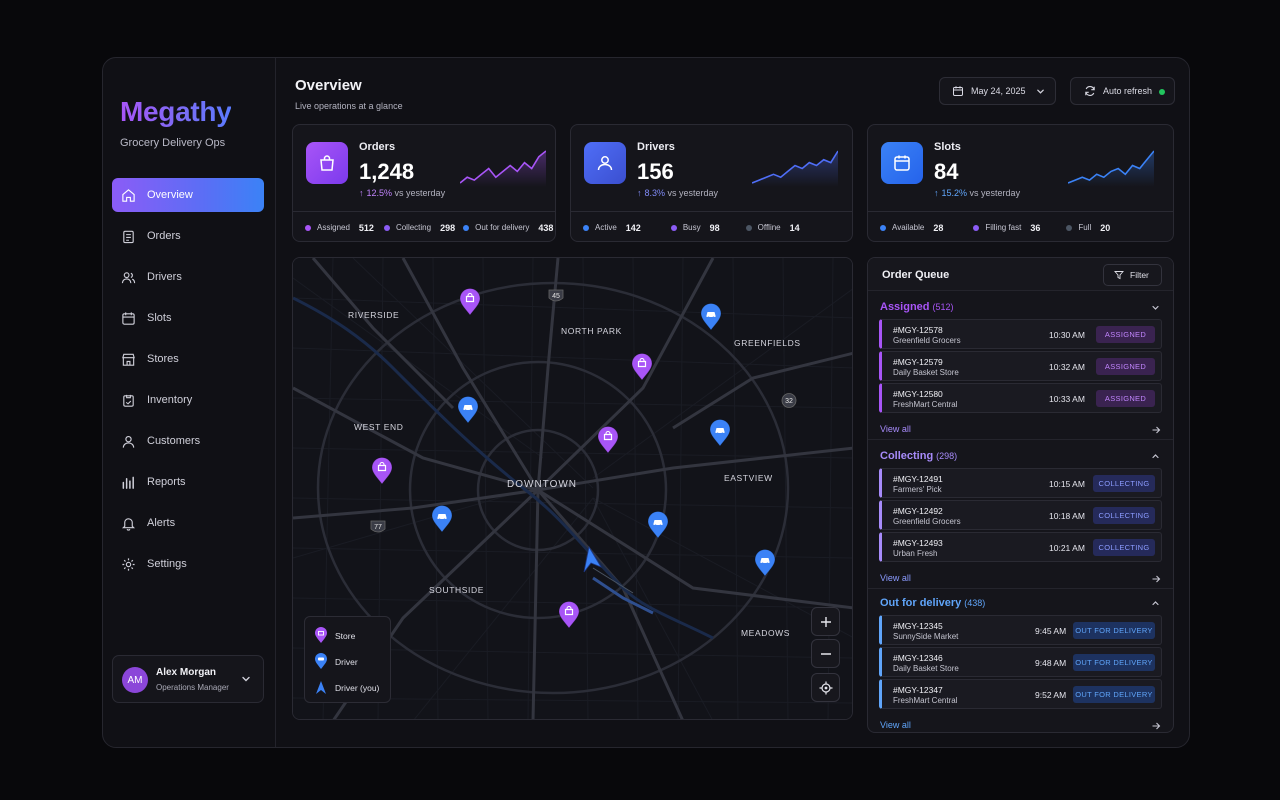  I want to click on order-id: #MGY-12491, so click(918, 479).